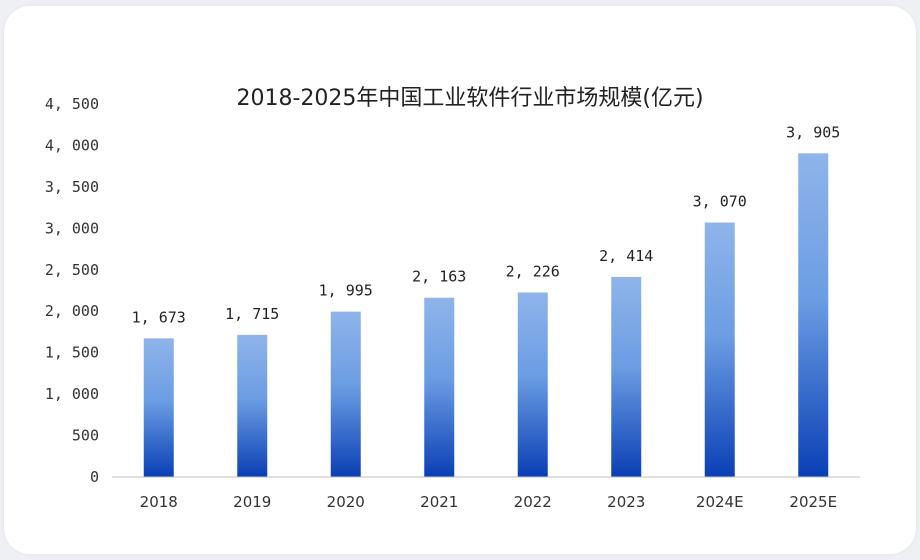  I want to click on x-tick-label-2020: 2020, so click(346, 502).